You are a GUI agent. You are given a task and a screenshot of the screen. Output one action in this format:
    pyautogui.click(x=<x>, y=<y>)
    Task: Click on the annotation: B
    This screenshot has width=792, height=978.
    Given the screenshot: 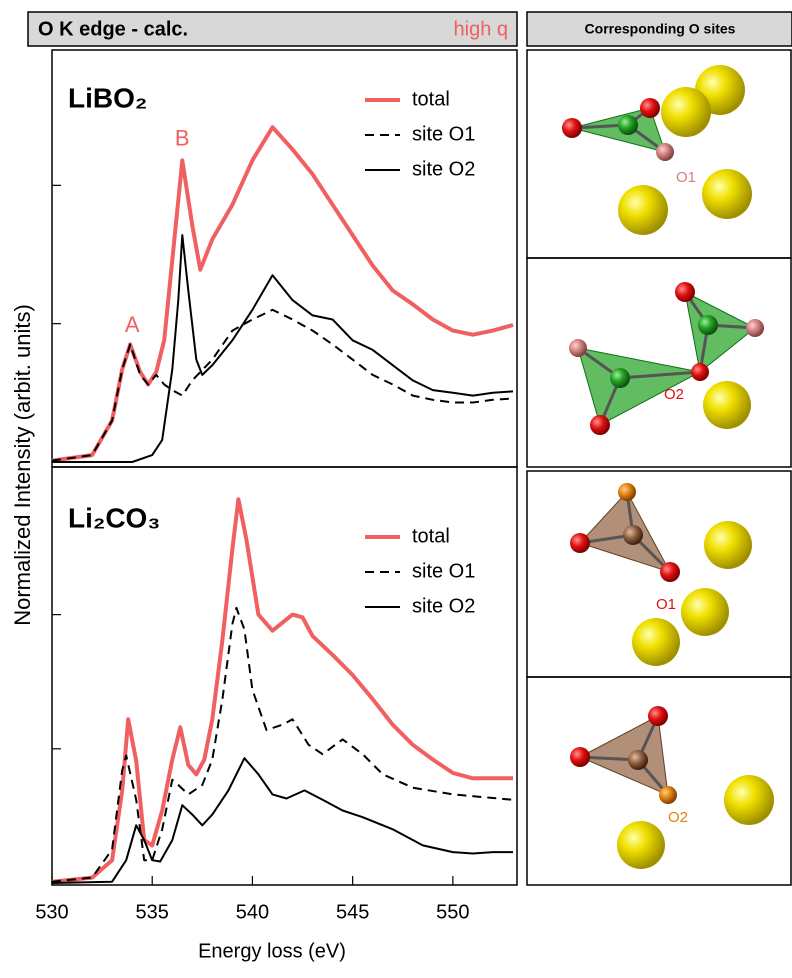 What is the action you would take?
    pyautogui.click(x=182, y=137)
    